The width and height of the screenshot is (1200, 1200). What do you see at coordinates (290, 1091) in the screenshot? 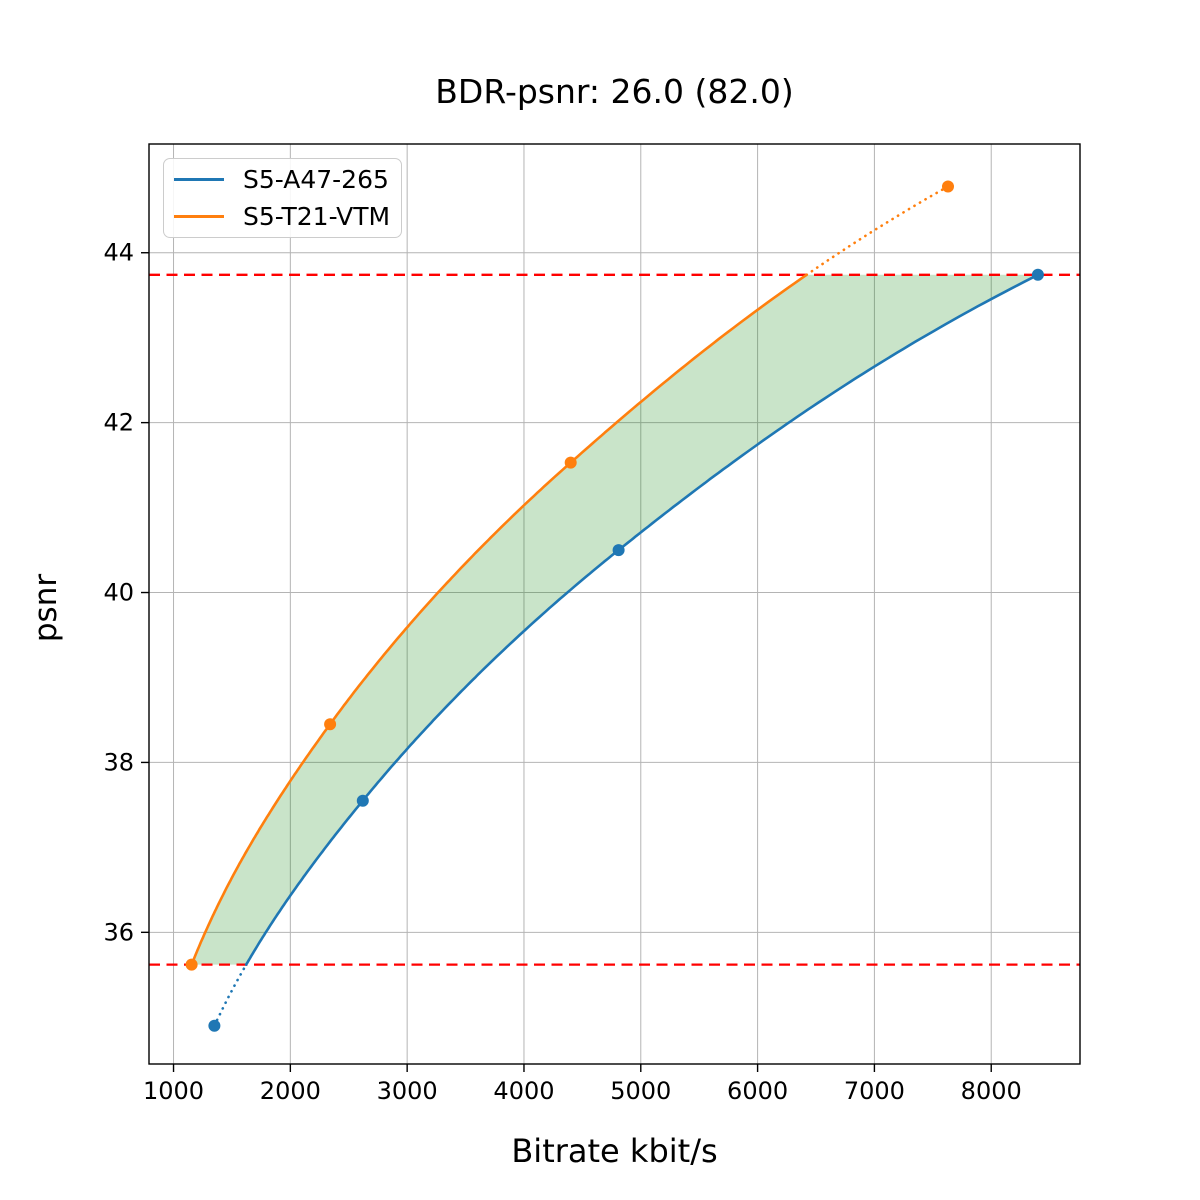
I see `x-tick-label: 2000` at bounding box center [290, 1091].